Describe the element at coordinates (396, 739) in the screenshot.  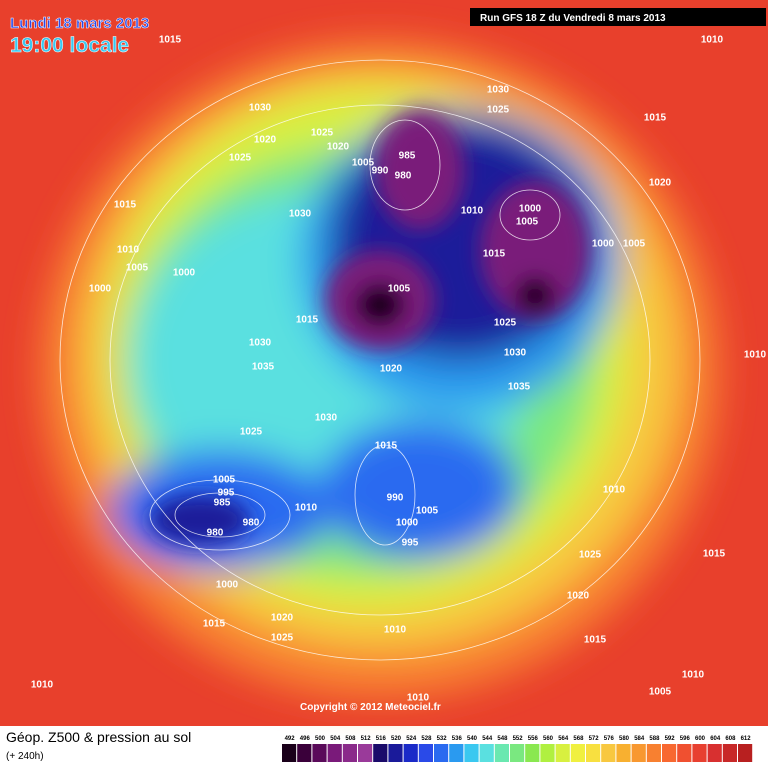
I see `colorbar-label: 520` at that location.